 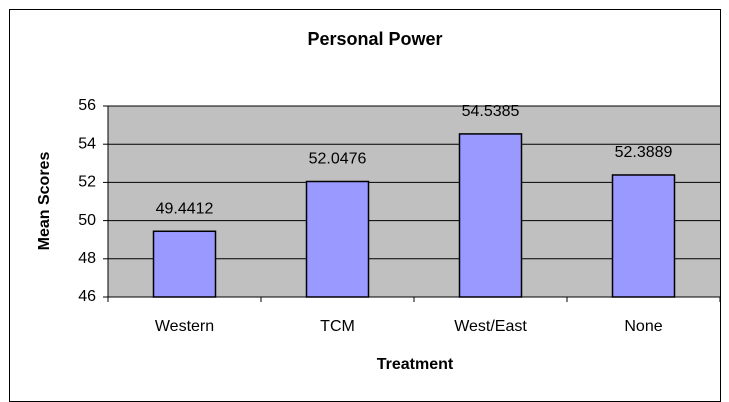 I want to click on y-axis-label: Mean Scores, so click(x=44, y=201).